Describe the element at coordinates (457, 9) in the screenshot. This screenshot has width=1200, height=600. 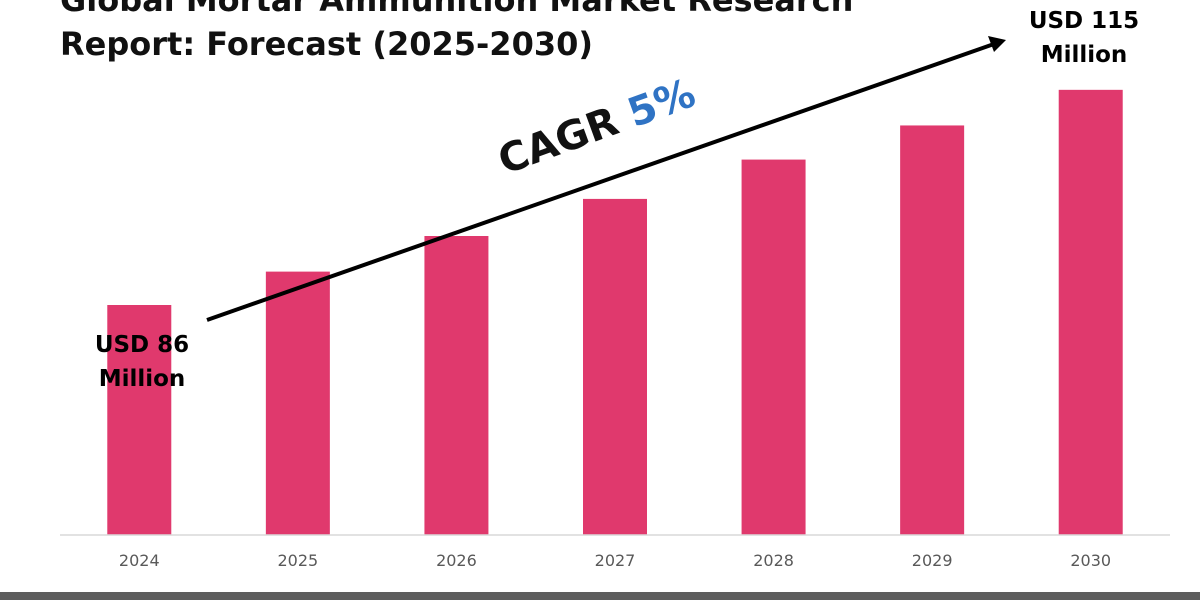
I see `report-title-line-1: Global Mortar Ammunition Market Research` at that location.